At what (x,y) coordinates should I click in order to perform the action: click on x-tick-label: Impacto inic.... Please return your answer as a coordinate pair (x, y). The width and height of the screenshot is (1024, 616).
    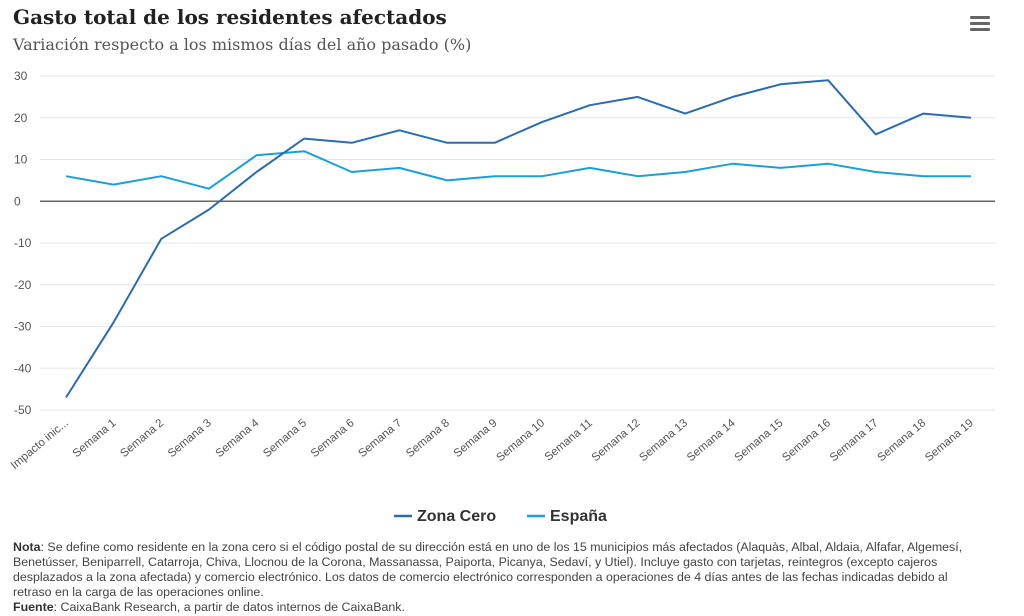
    Looking at the image, I should click on (40, 444).